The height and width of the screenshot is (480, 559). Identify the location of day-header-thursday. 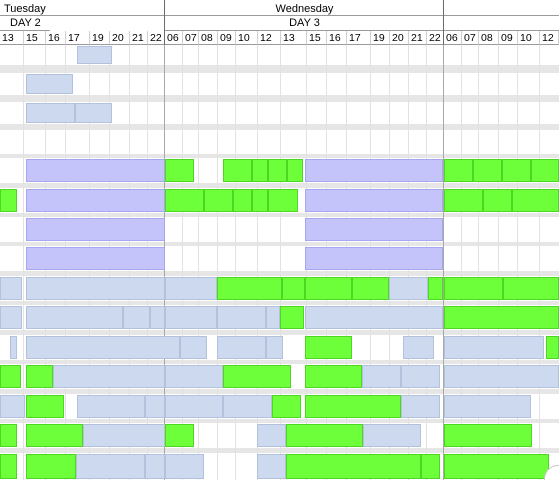
(501, 8).